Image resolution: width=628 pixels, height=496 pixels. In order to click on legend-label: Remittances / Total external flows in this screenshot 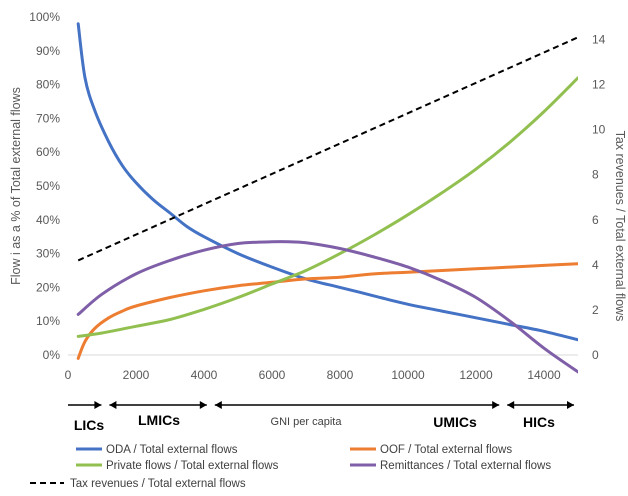, I will do `click(465, 466)`.